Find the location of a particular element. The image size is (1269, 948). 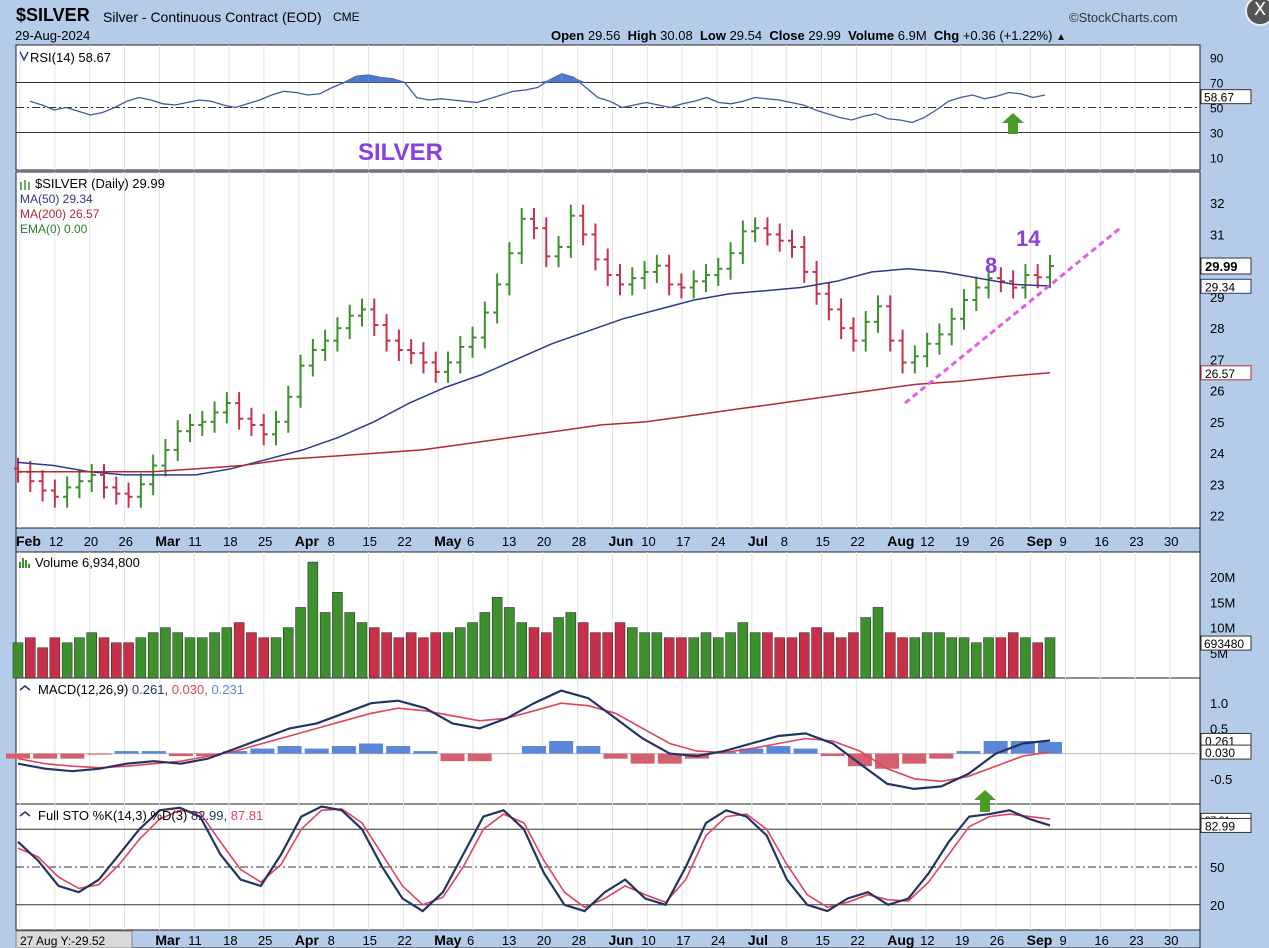

rsi-last-value-box is located at coordinates (1226, 97).